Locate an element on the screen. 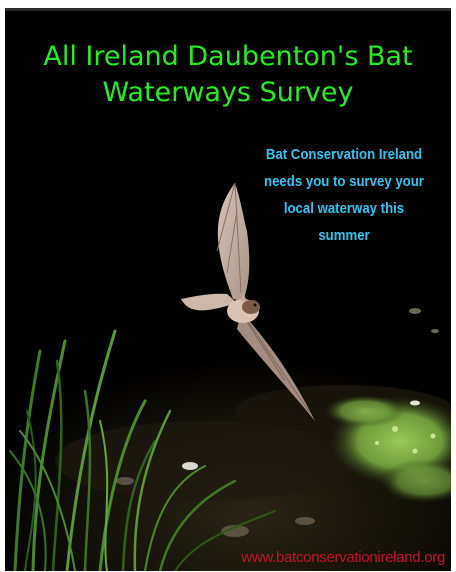 Image resolution: width=456 pixels, height=572 pixels. duckweed-patch is located at coordinates (388, 449).